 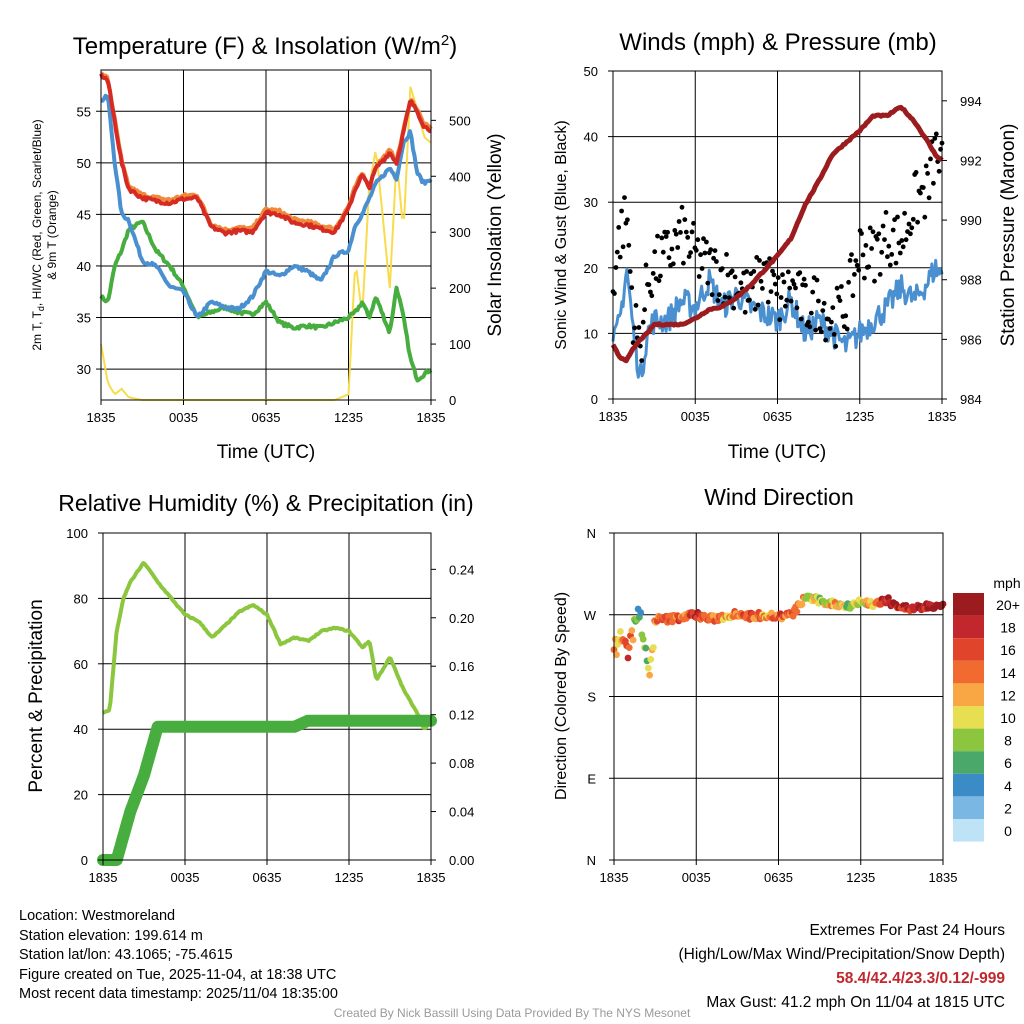 What do you see at coordinates (777, 235) in the screenshot?
I see `winds-grid` at bounding box center [777, 235].